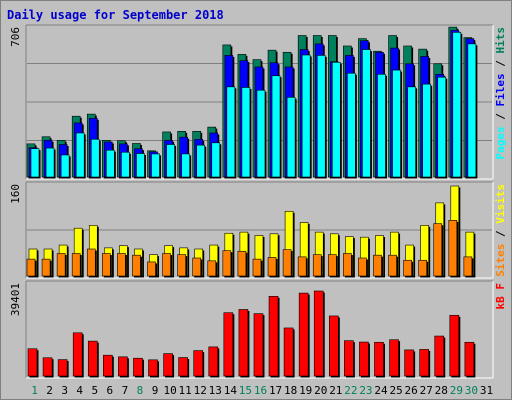  I want to click on x-tick-label: 2, so click(49, 390).